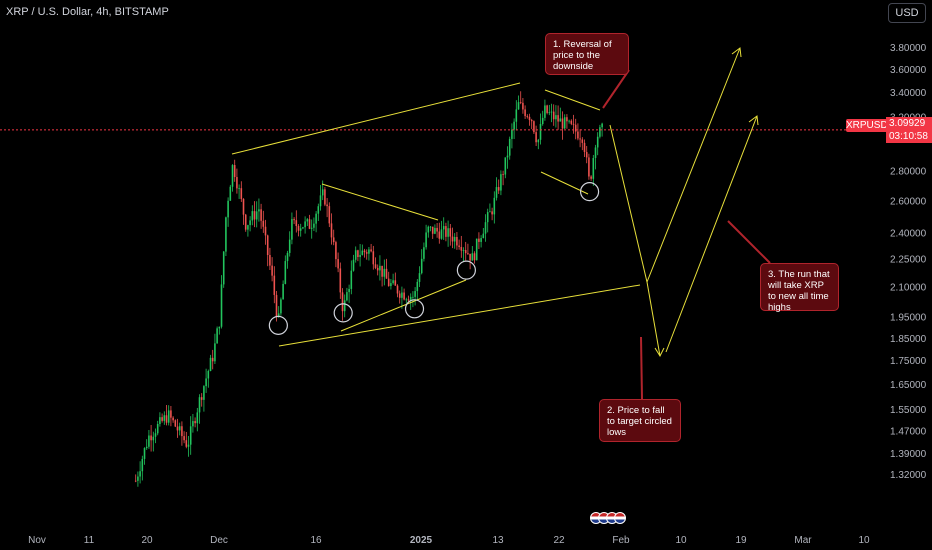 This screenshot has height=550, width=932. I want to click on y-tick-label: 3.40000, so click(908, 93).